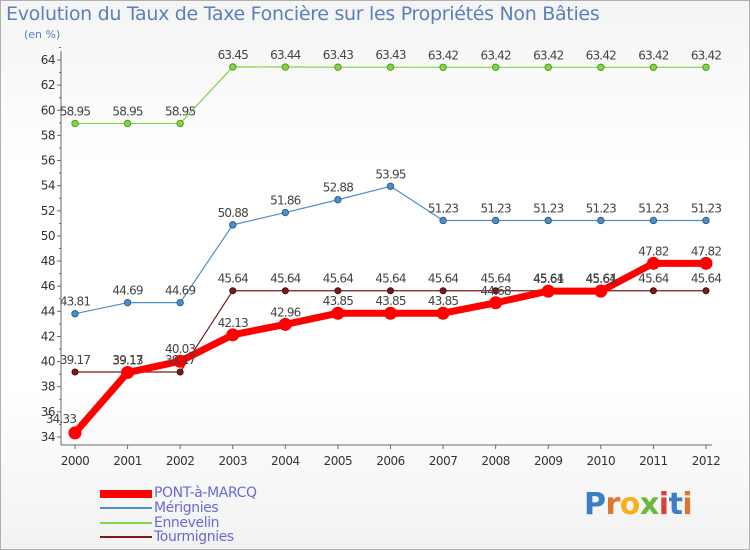 The width and height of the screenshot is (750, 550). I want to click on y-tick-label: 44, so click(48, 311).